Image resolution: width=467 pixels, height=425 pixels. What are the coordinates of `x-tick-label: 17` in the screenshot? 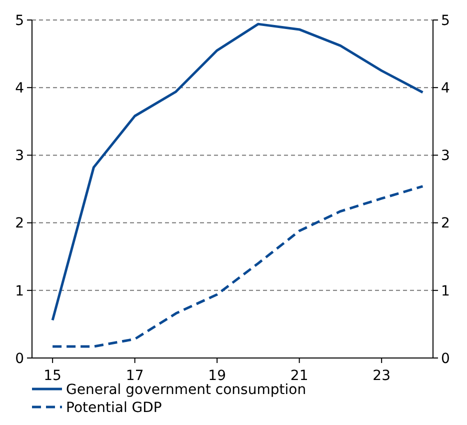 It's located at (135, 376).